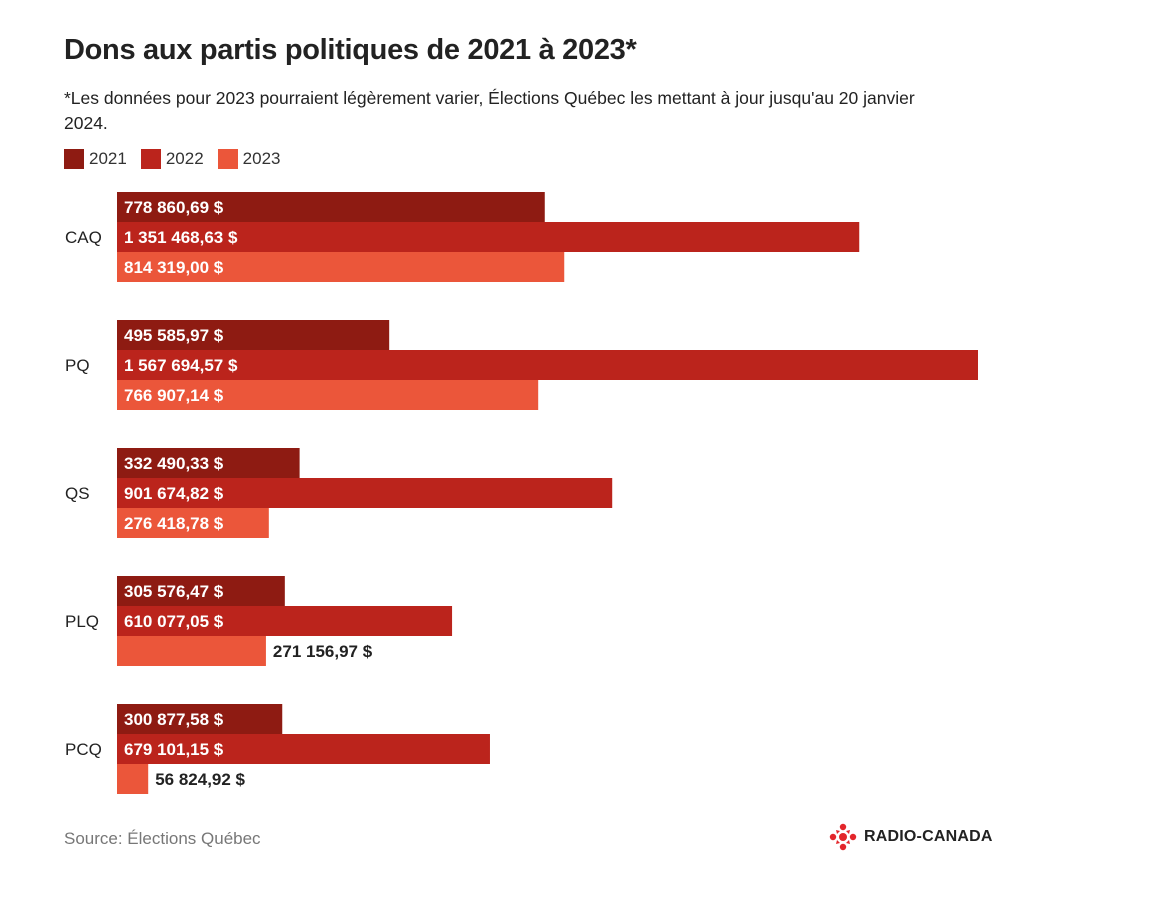 This screenshot has width=1166, height=898. What do you see at coordinates (323, 651) in the screenshot?
I see `bar-value-label-plq-2023: 271 156,97 $` at bounding box center [323, 651].